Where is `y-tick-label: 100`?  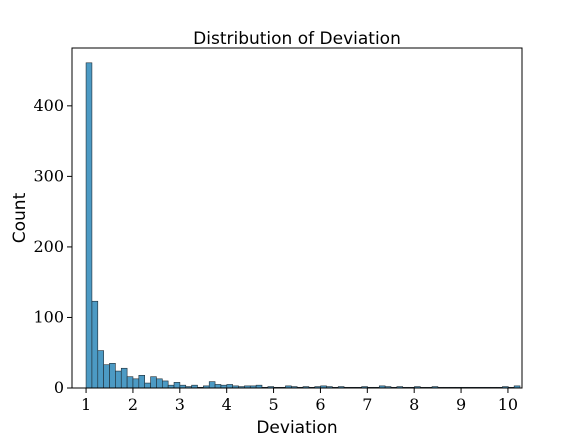 y-tick-label: 100 is located at coordinates (48, 316).